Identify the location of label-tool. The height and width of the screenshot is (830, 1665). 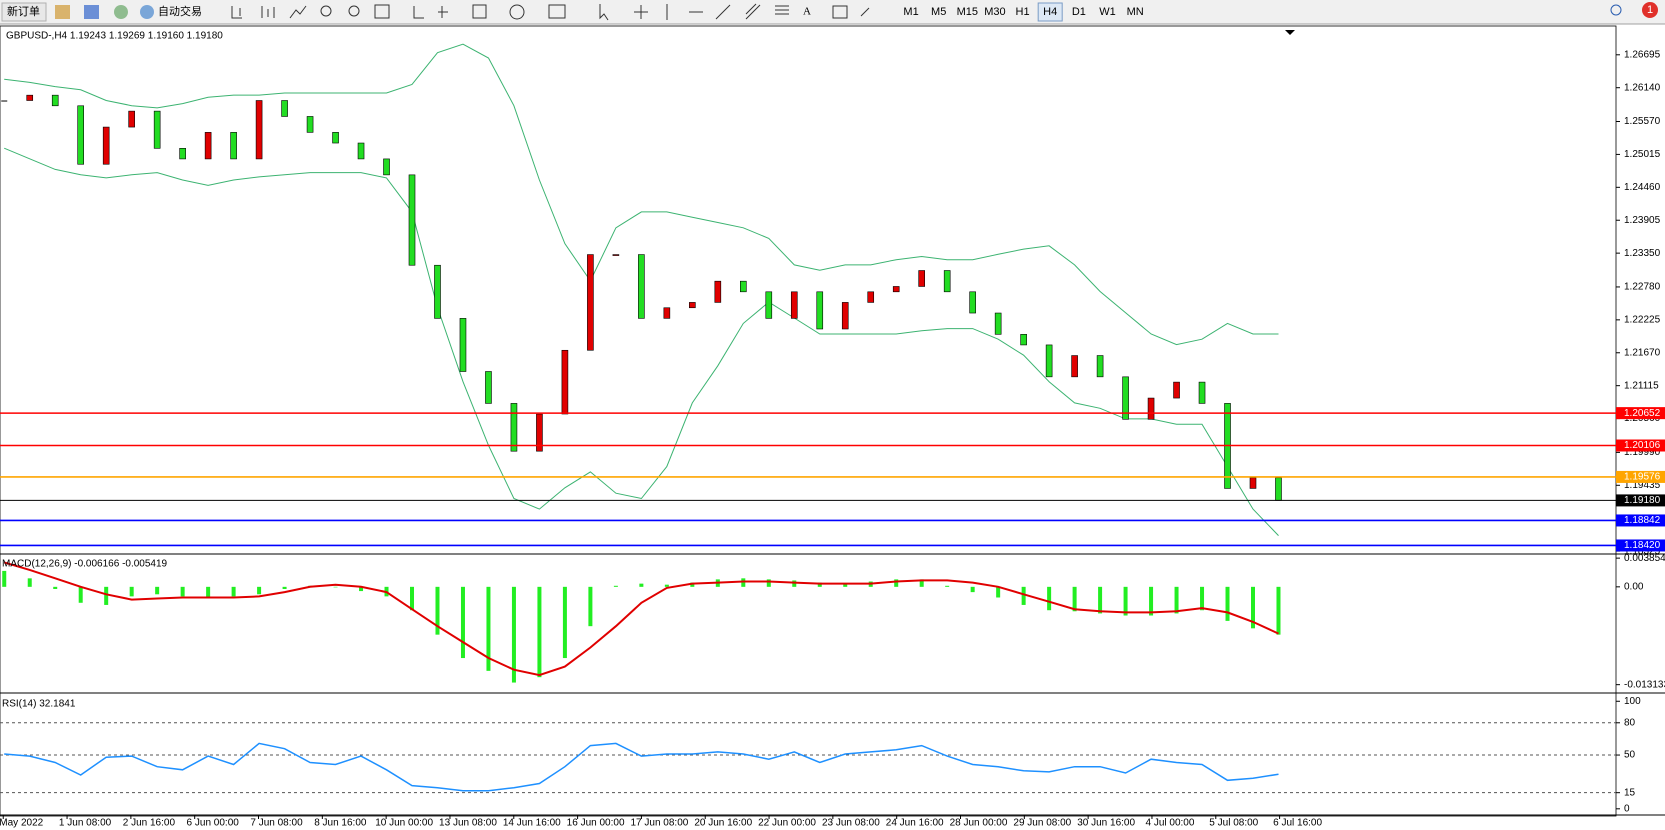
(840, 12).